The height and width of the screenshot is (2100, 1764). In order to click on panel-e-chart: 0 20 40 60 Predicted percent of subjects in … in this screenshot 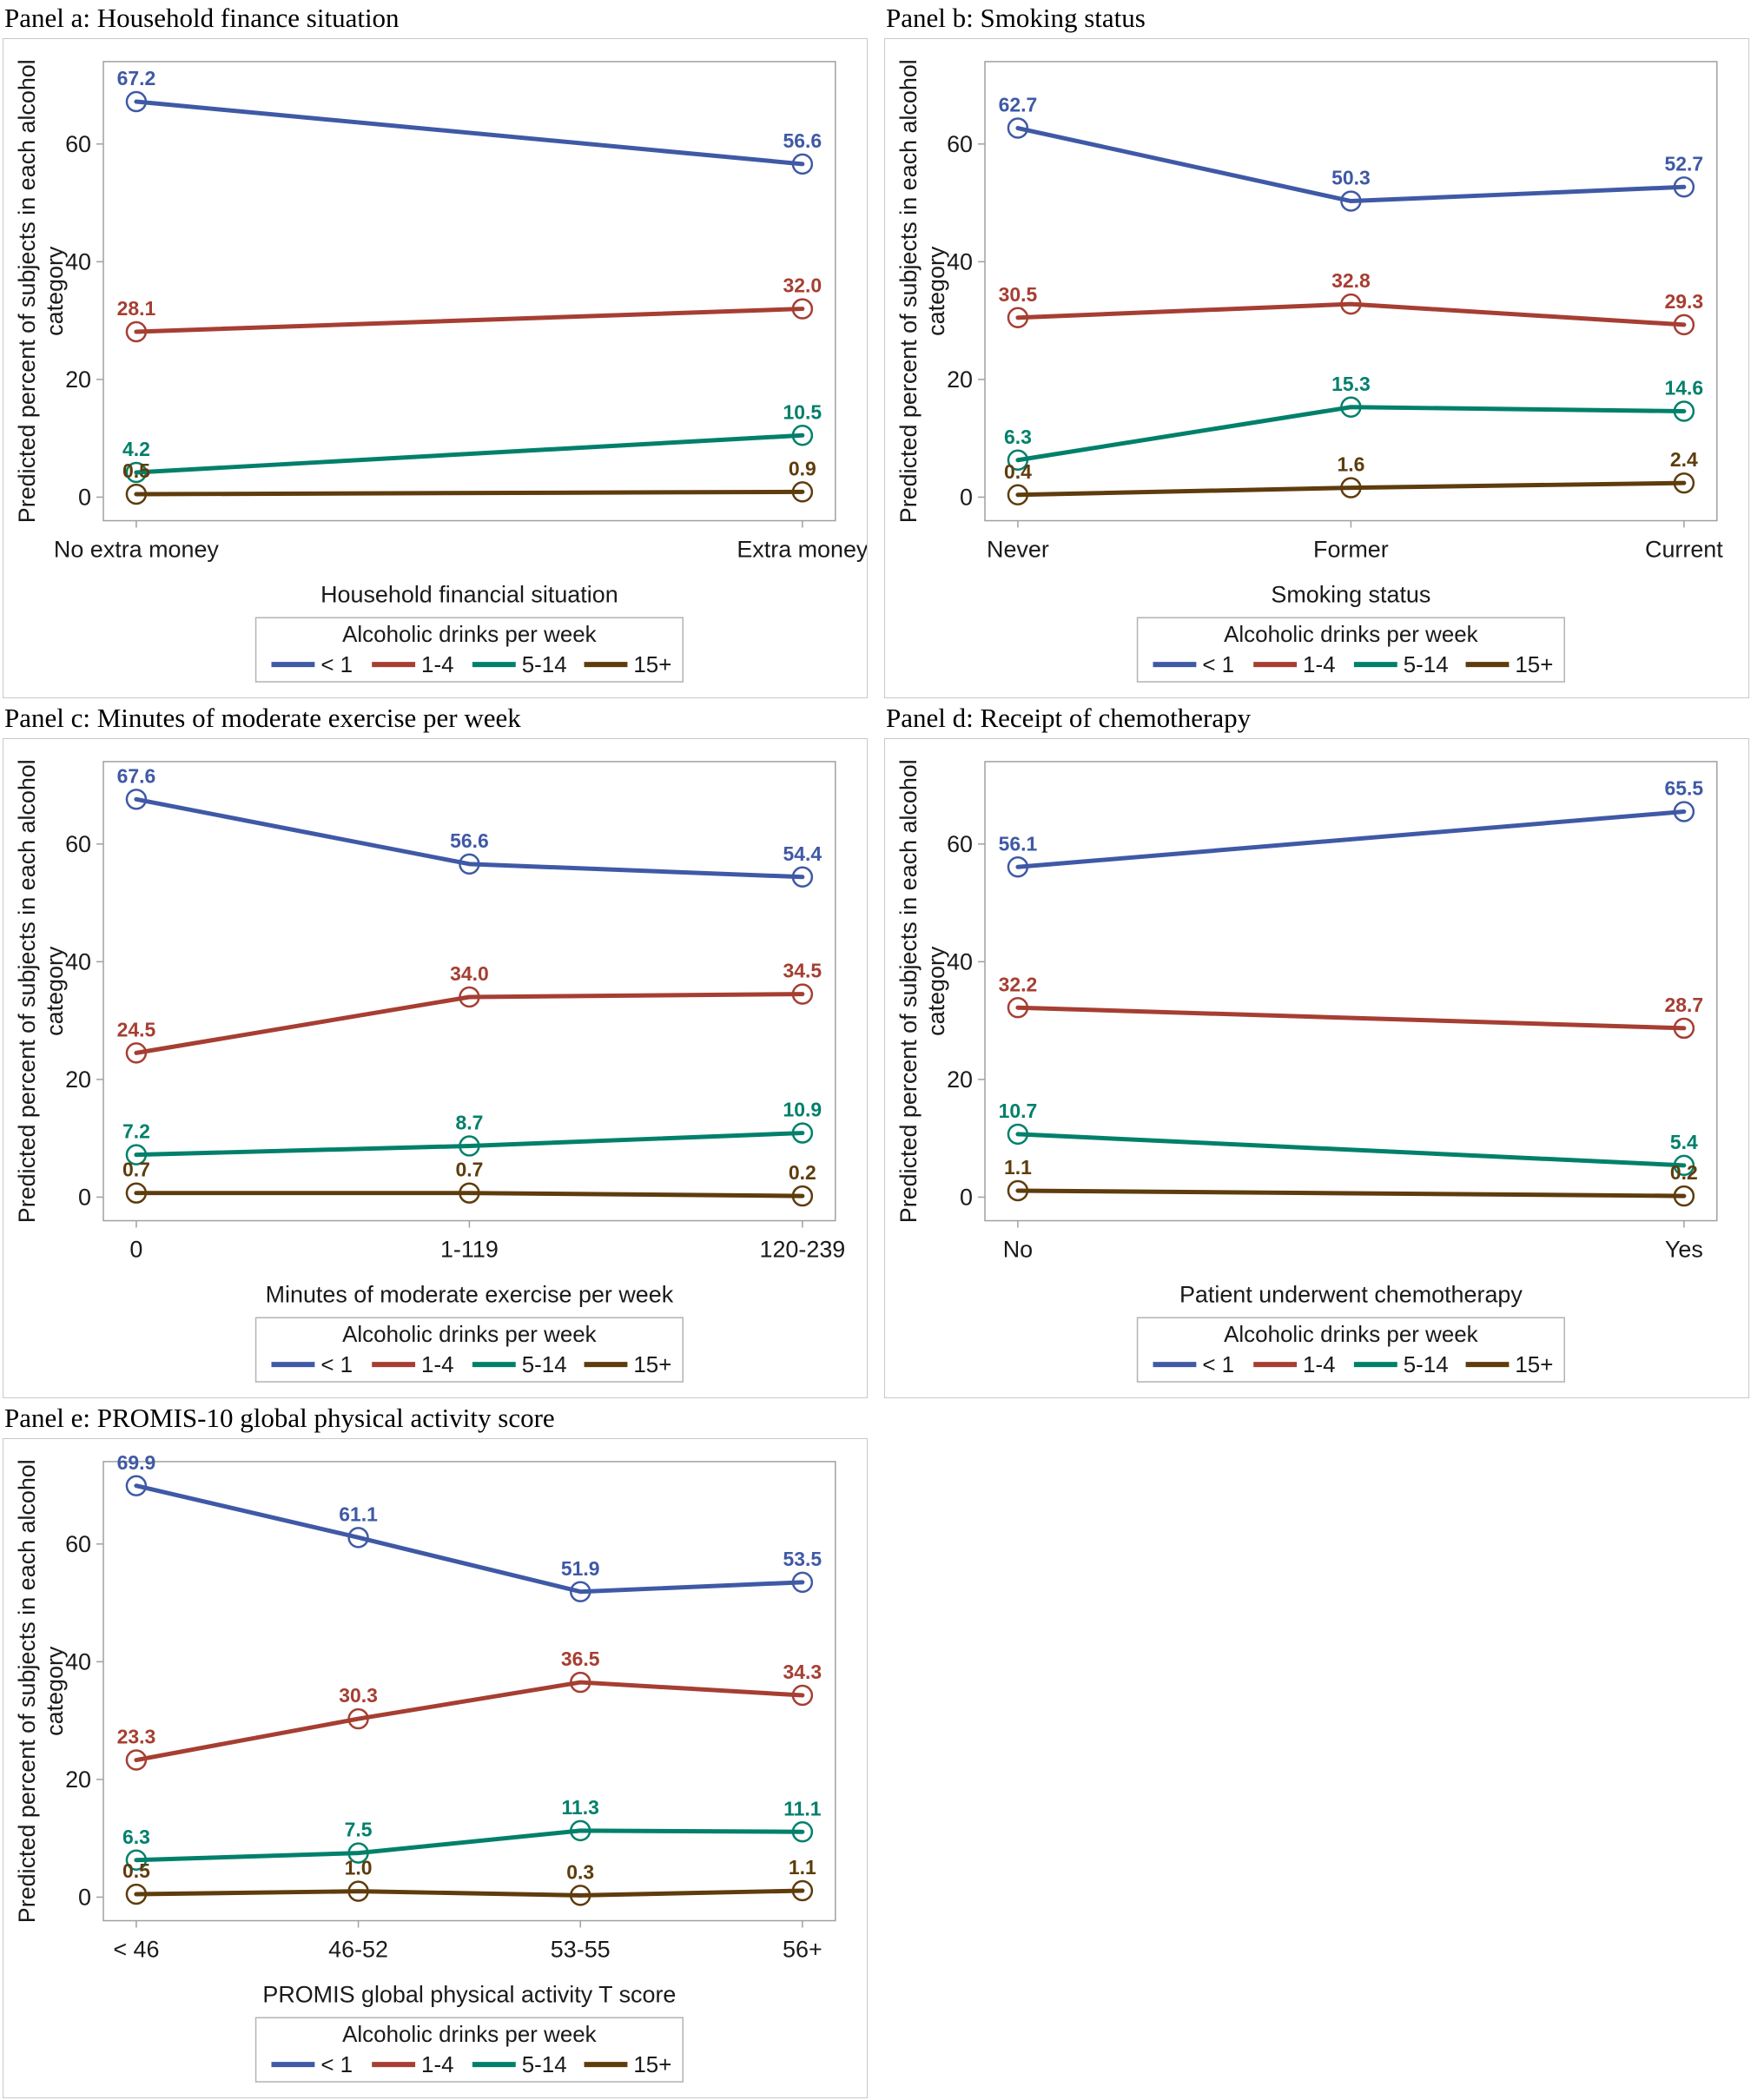, I will do `click(425, 1767)`.